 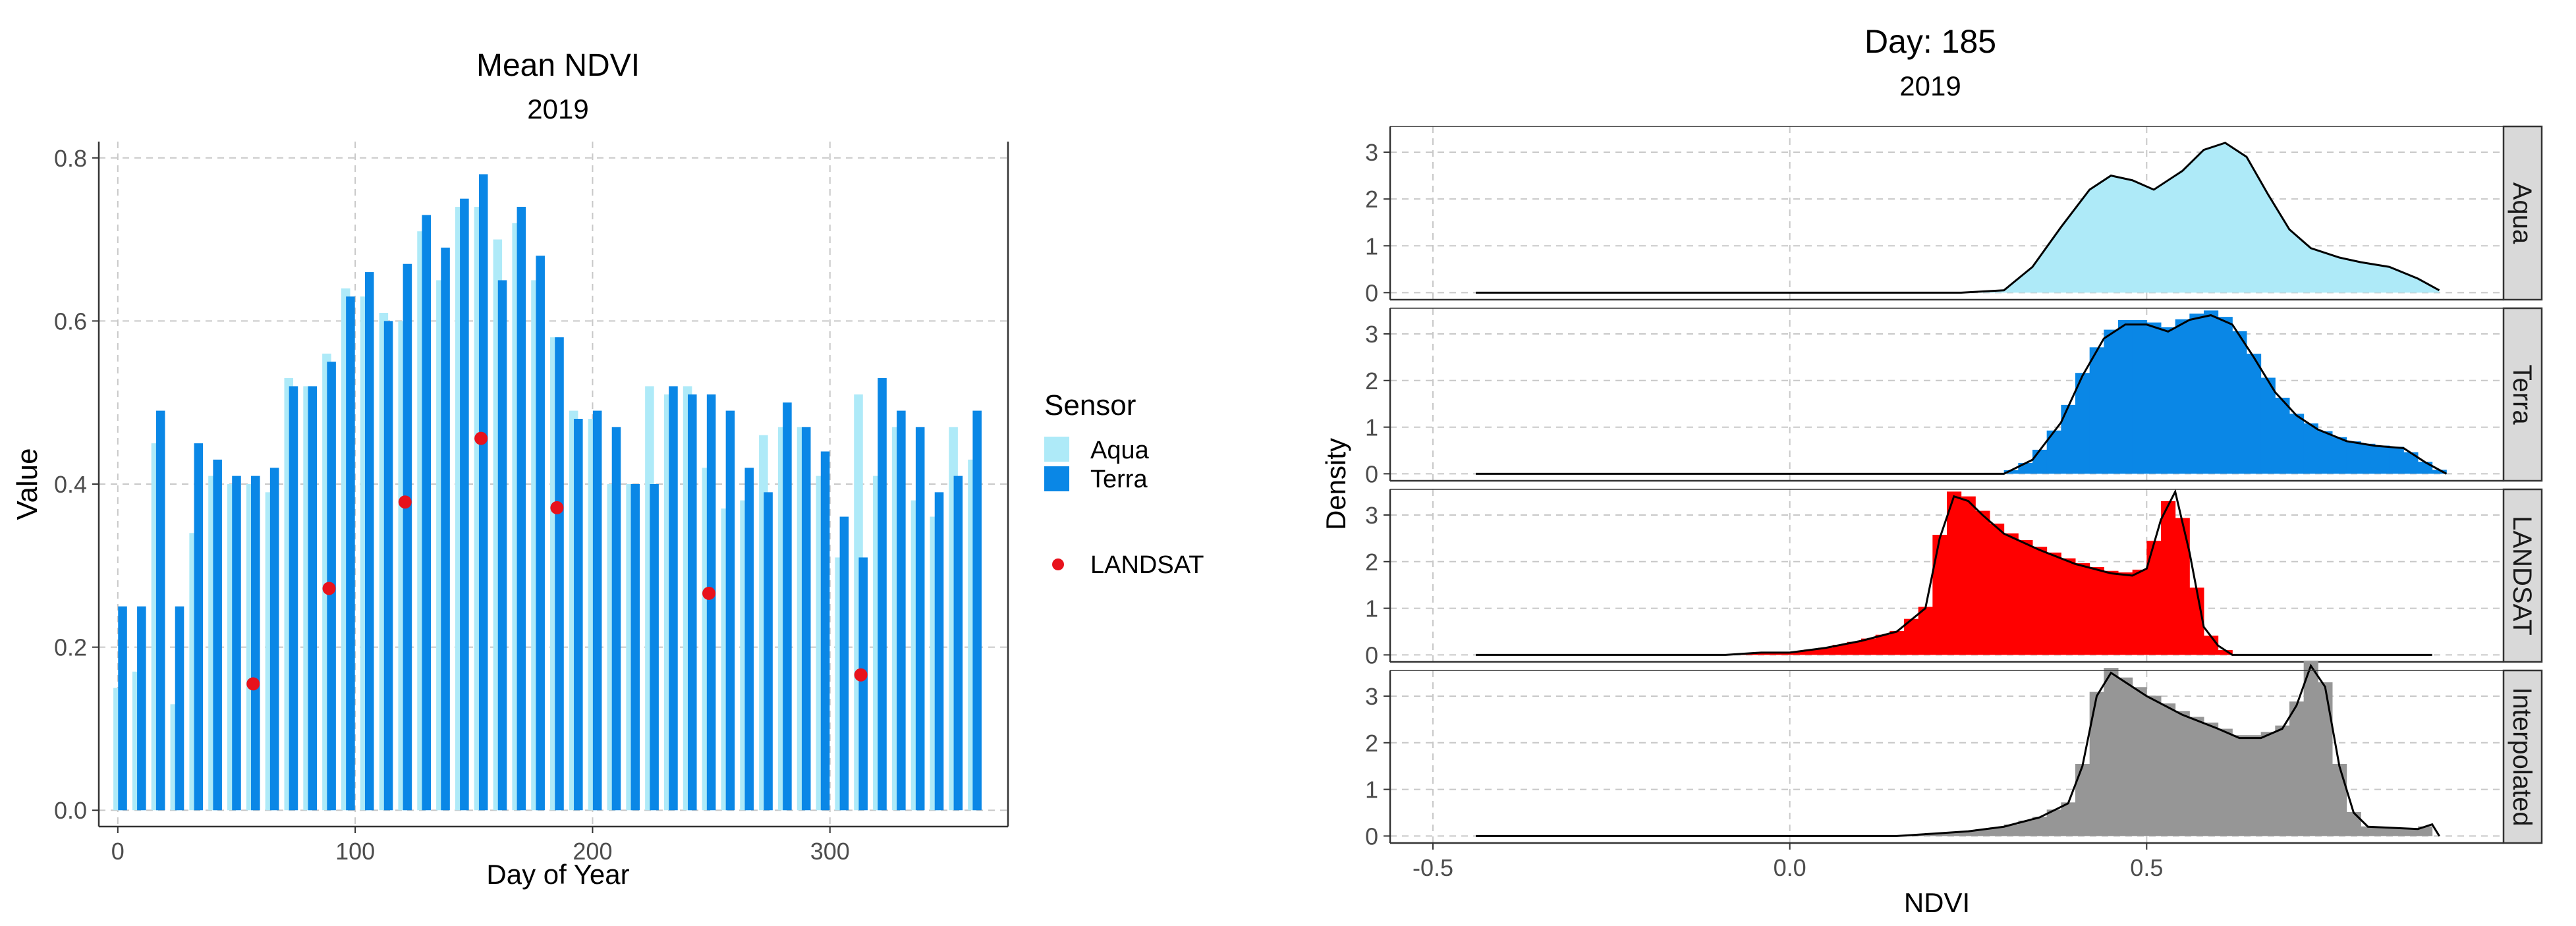 I want to click on facet-landsat: 0 1 2 3 LANDSAT, so click(x=1954, y=578).